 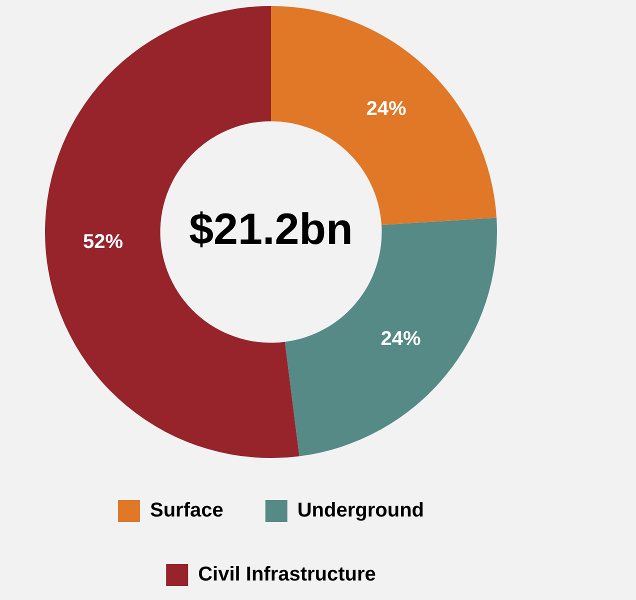 What do you see at coordinates (287, 575) in the screenshot?
I see `legend-label: Civil Infrastructure` at bounding box center [287, 575].